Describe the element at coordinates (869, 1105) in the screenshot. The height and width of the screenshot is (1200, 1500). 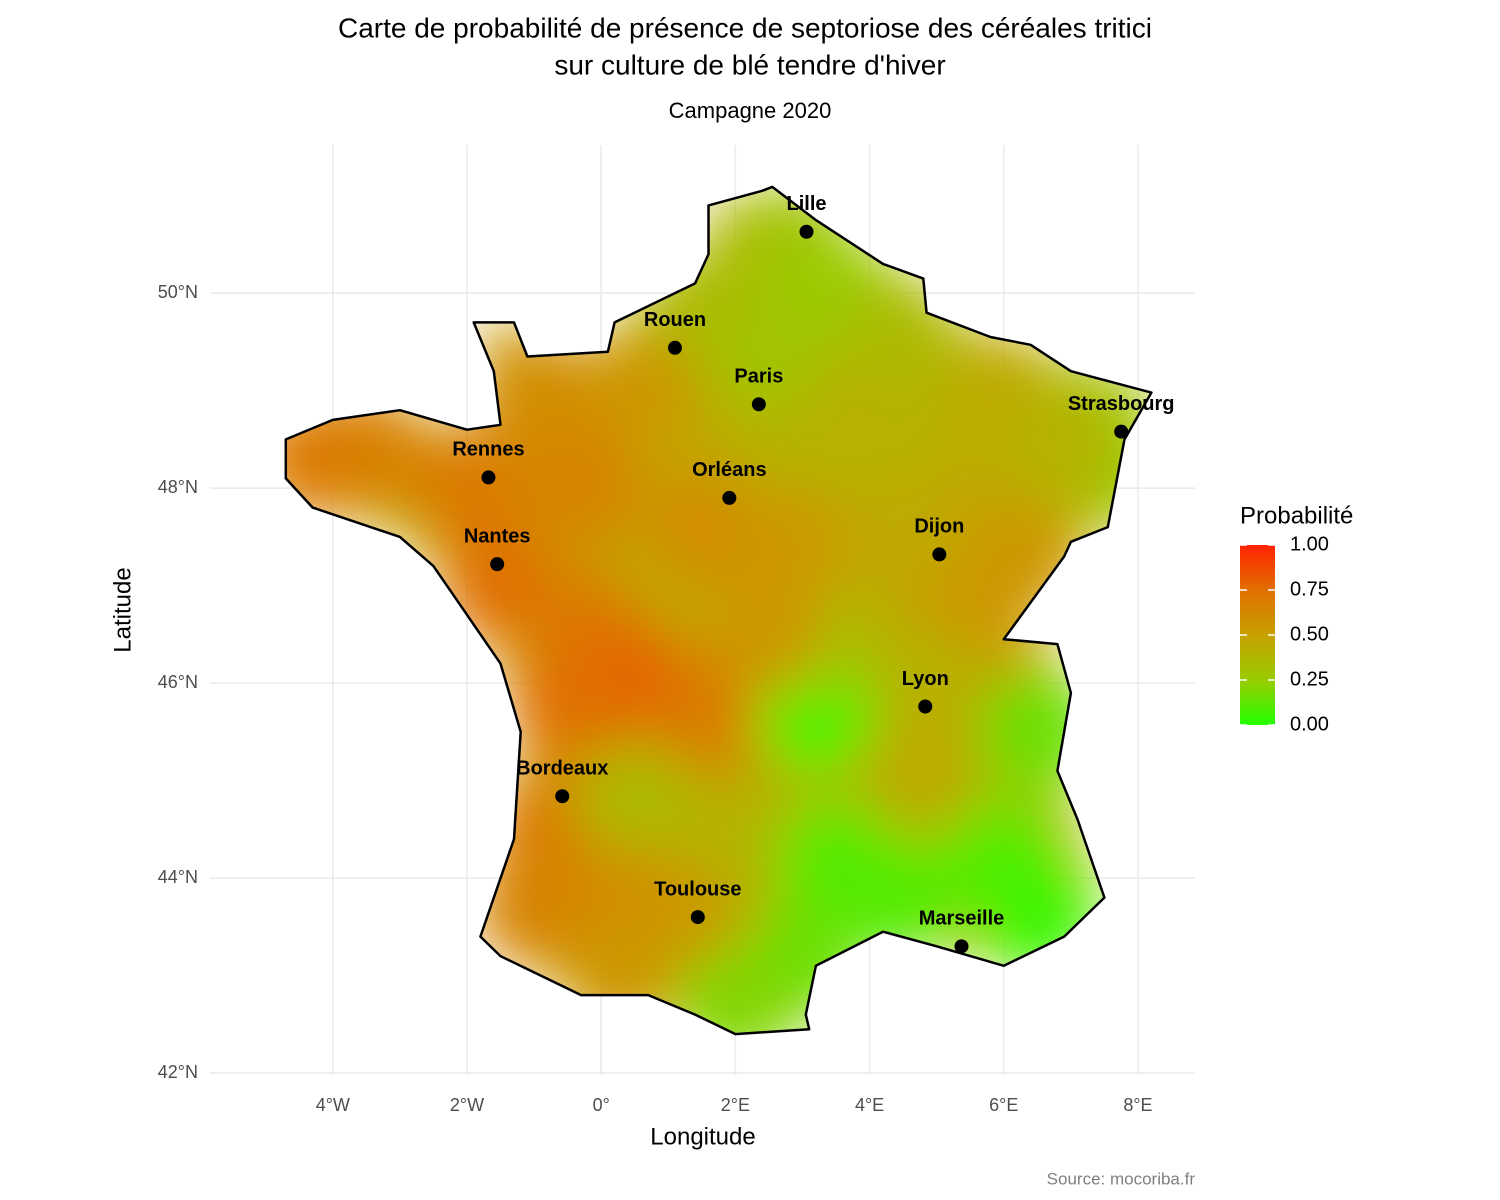
I see `x-tick-label: 4°E` at that location.